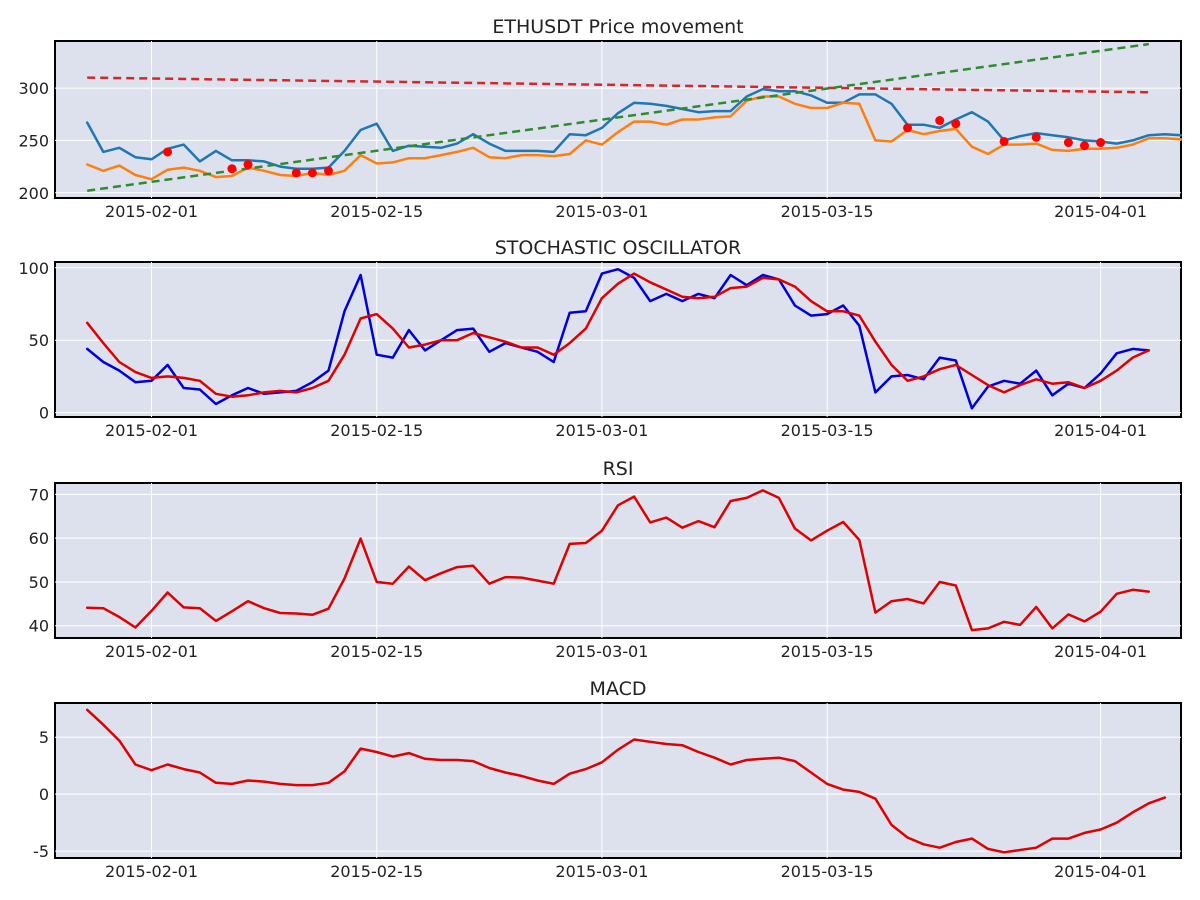 This screenshot has width=1200, height=900. What do you see at coordinates (39, 538) in the screenshot?
I see `y-tick-label: 60` at bounding box center [39, 538].